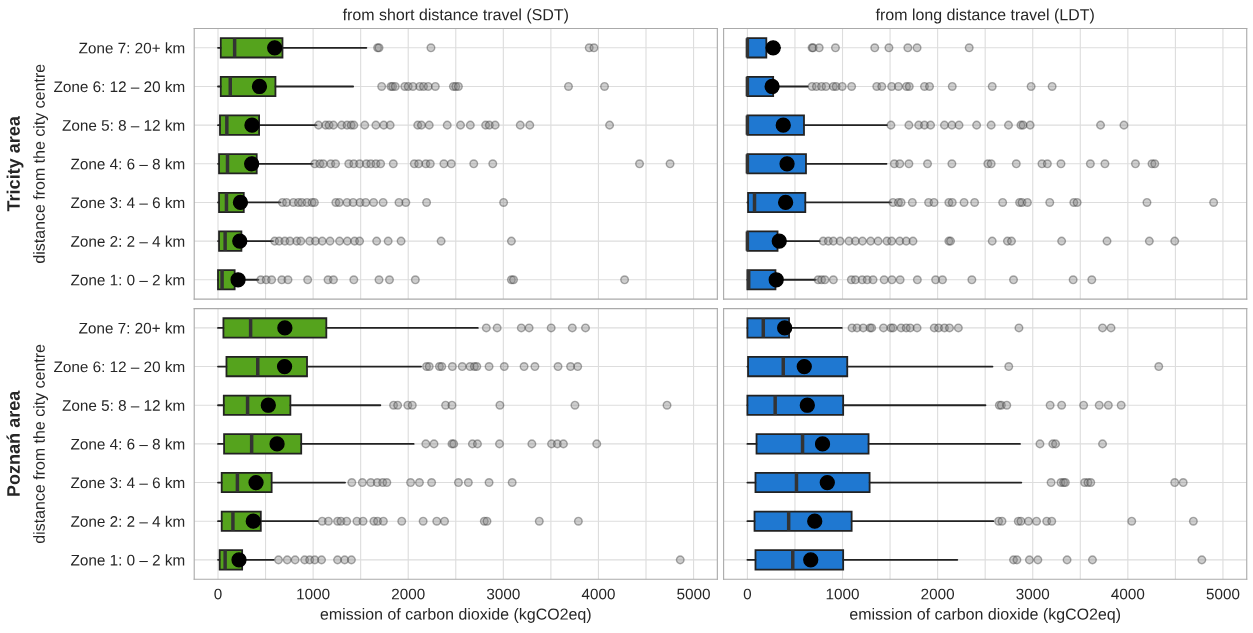 The width and height of the screenshot is (1253, 633). What do you see at coordinates (984, 16) in the screenshot?
I see `chart-title: from long distance travel (LDT)` at bounding box center [984, 16].